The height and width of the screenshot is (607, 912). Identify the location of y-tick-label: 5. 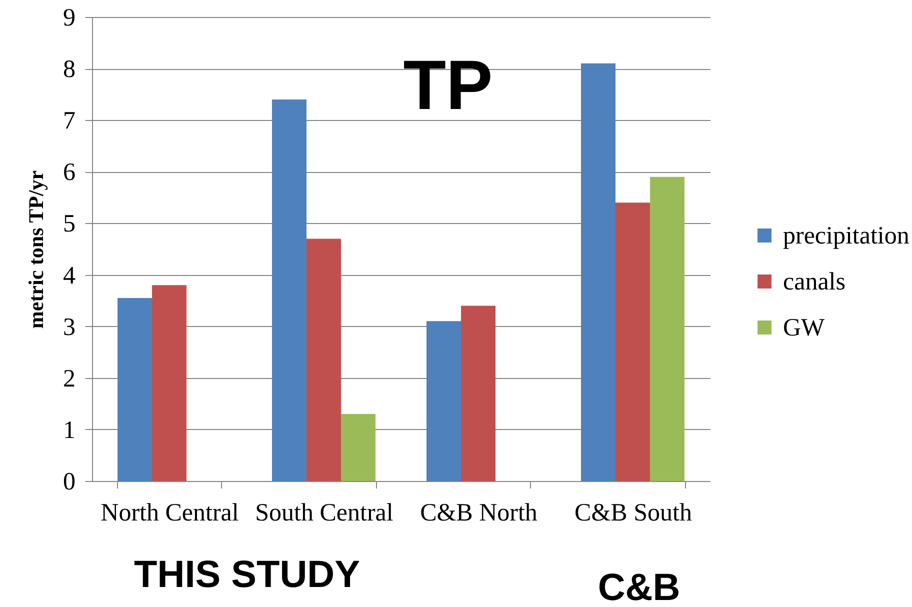
(69, 224).